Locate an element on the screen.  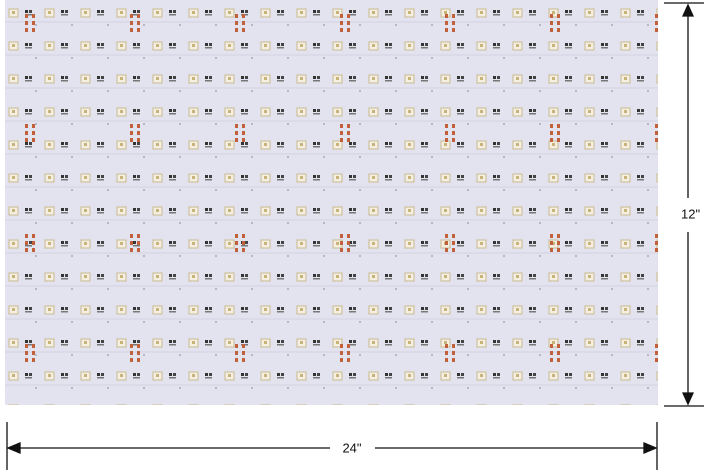
width-label: 24" is located at coordinates (351, 447).